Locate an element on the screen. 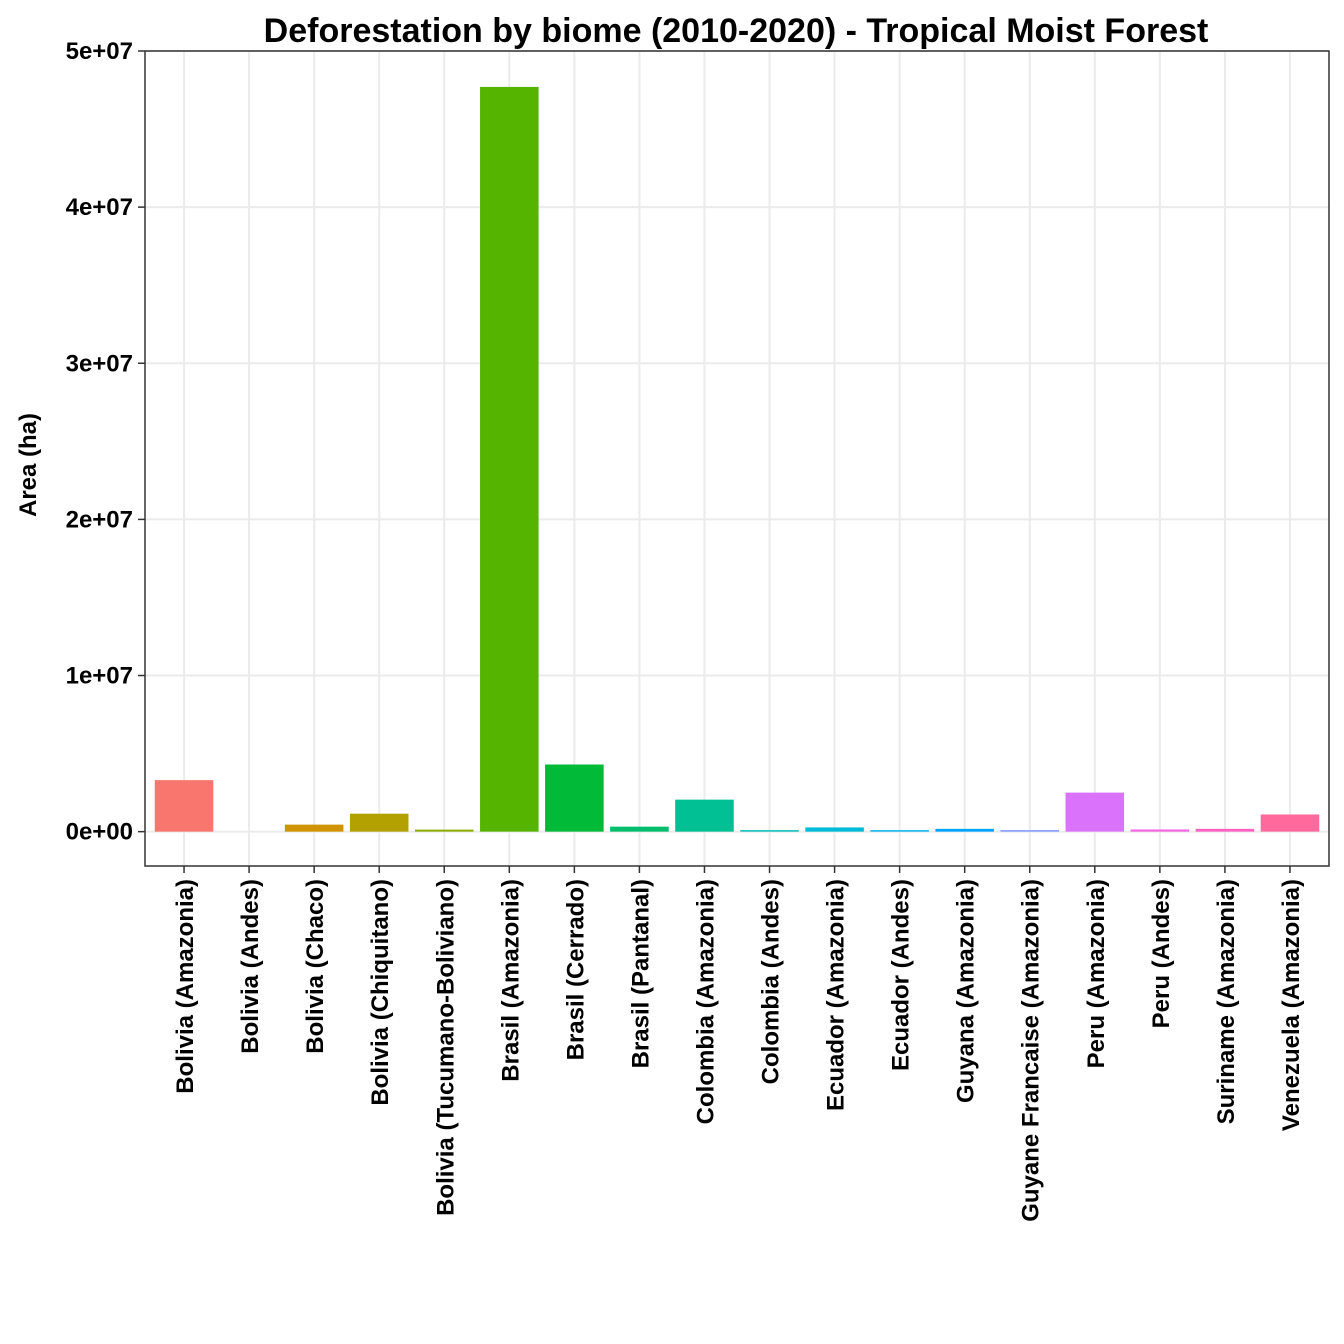  y-tick-label: 5e+07 is located at coordinates (99, 51).